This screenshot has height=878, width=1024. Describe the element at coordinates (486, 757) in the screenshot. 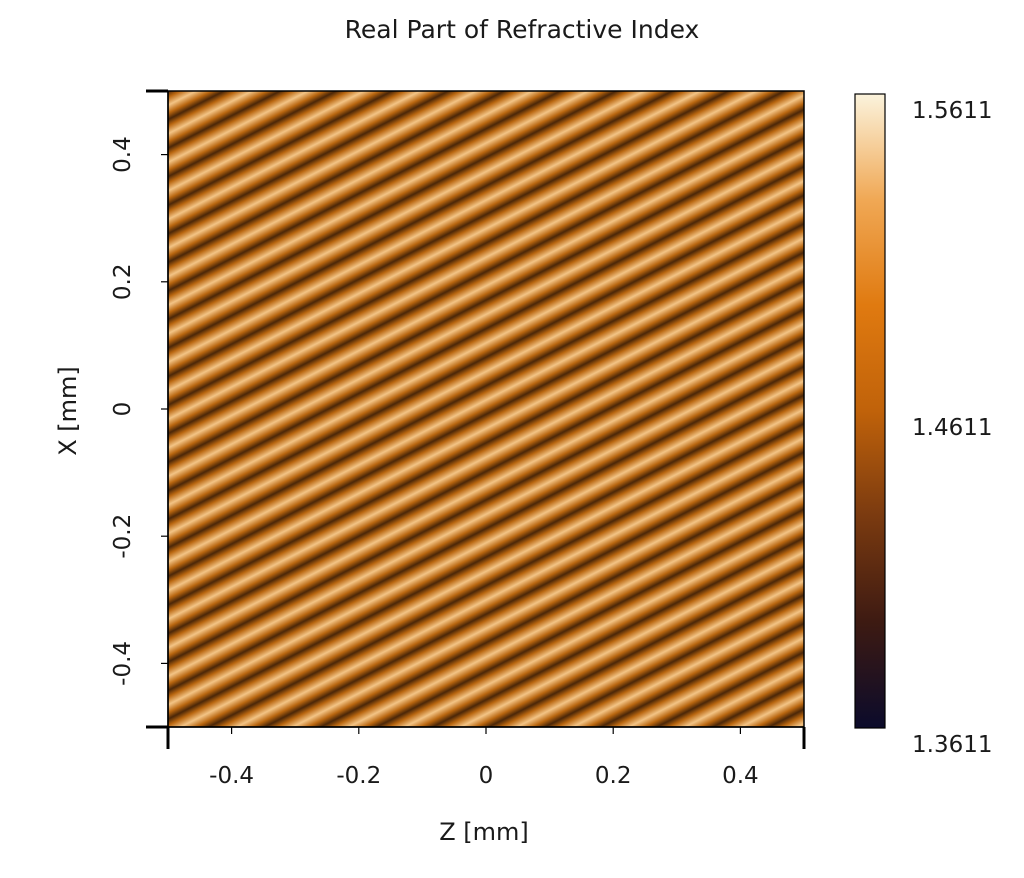

I see `x-axis: -0.4 -0.2 0 0.2 0.4` at that location.